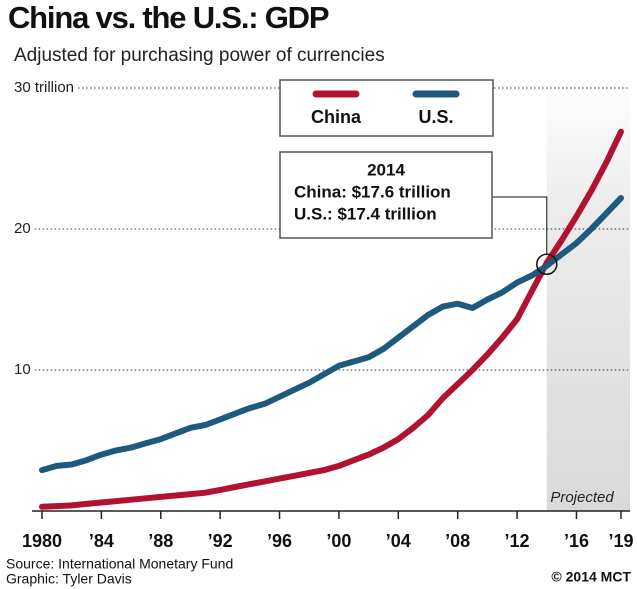  Describe the element at coordinates (279, 541) in the screenshot. I see `x-tick-label: ’96` at that location.